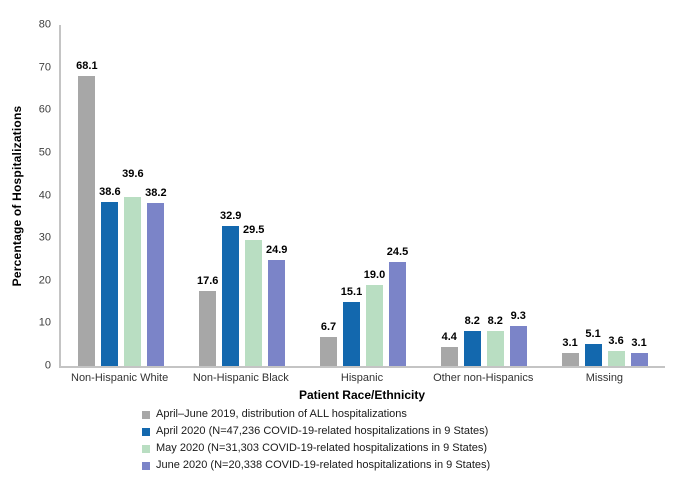 Image resolution: width=678 pixels, height=485 pixels. I want to click on bar-group: 3.1 5.1 3.6 3.1, so click(604, 195).